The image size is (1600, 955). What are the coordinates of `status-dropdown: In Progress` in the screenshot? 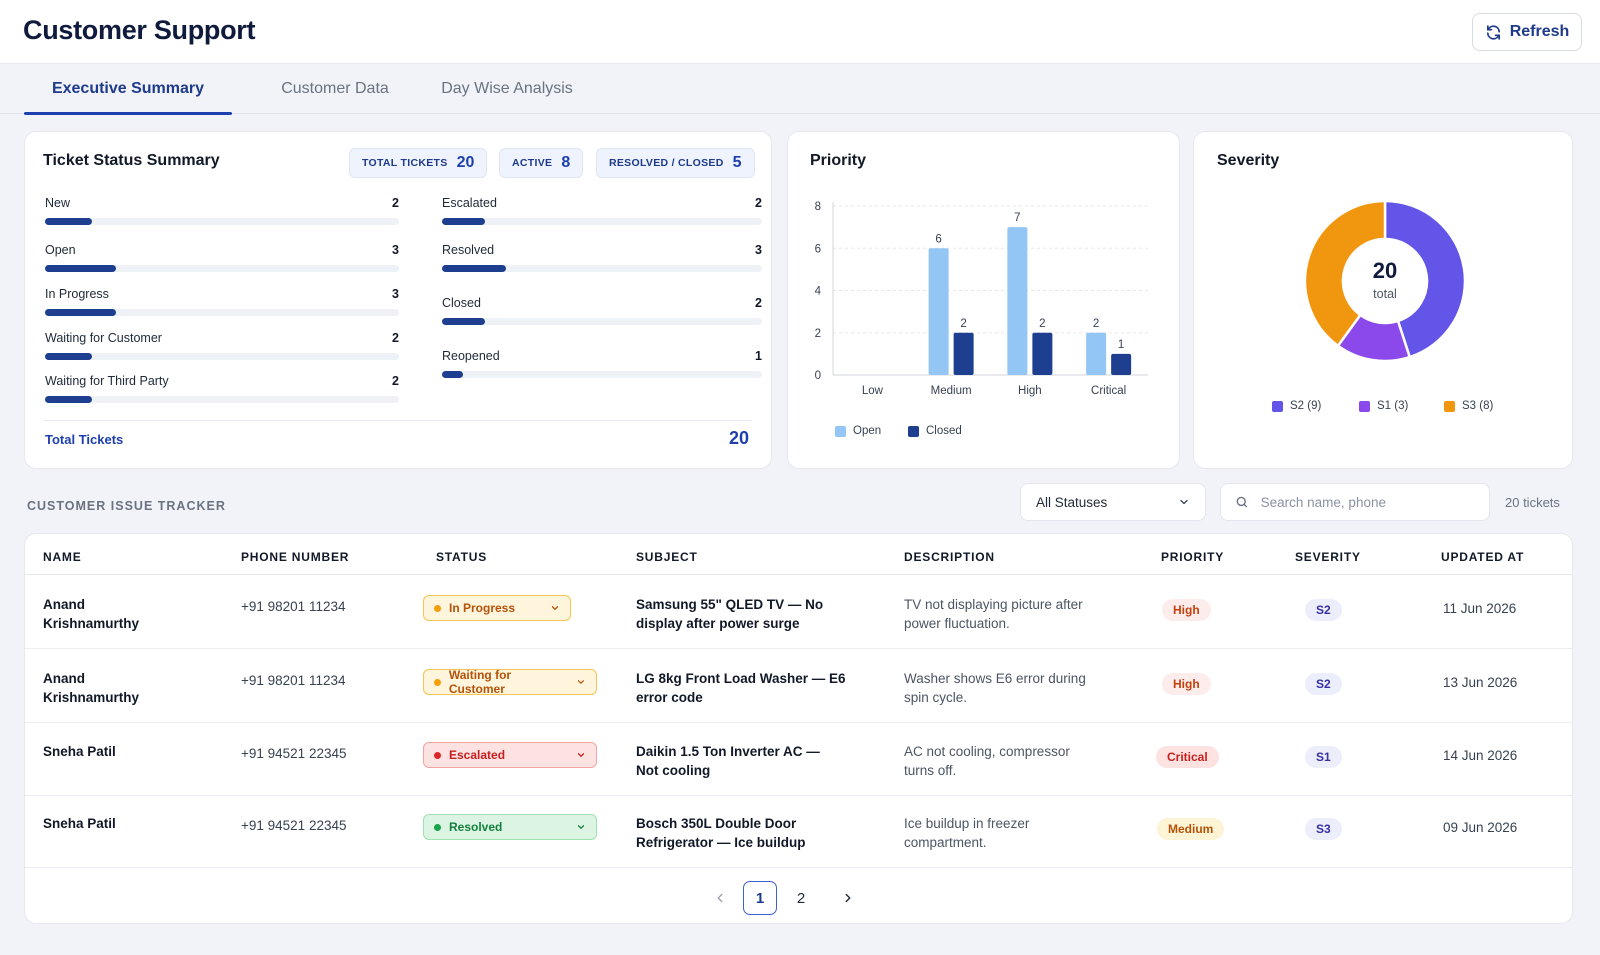 It's located at (497, 608).